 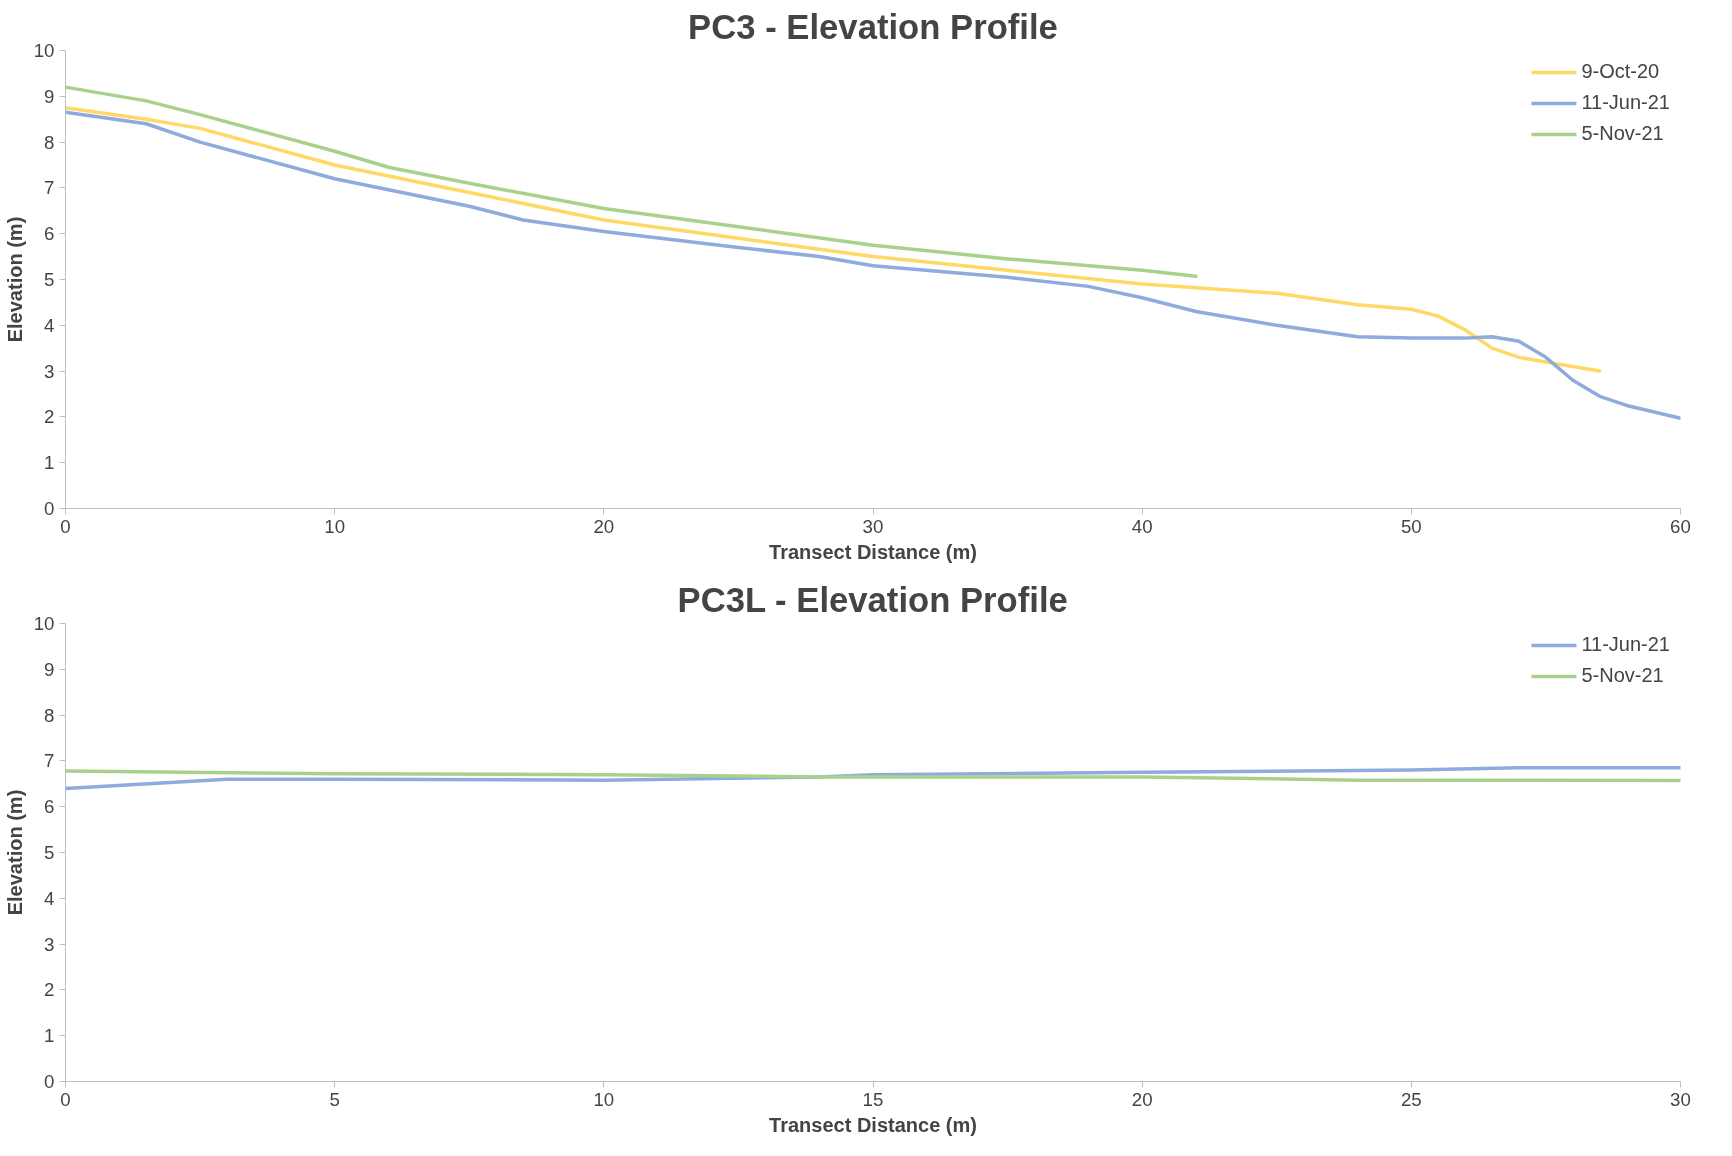 What do you see at coordinates (873, 26) in the screenshot?
I see `chart-title: PC3 - Elevation Profile` at bounding box center [873, 26].